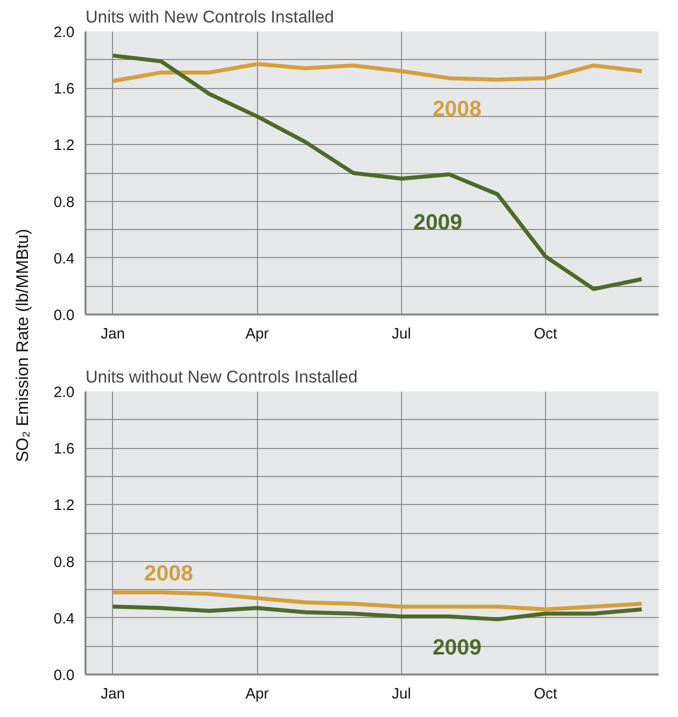 Image resolution: width=678 pixels, height=717 pixels. What do you see at coordinates (22, 345) in the screenshot?
I see `y-axis-title: SO₂ Emission Rate (lb/MMBtu)` at bounding box center [22, 345].